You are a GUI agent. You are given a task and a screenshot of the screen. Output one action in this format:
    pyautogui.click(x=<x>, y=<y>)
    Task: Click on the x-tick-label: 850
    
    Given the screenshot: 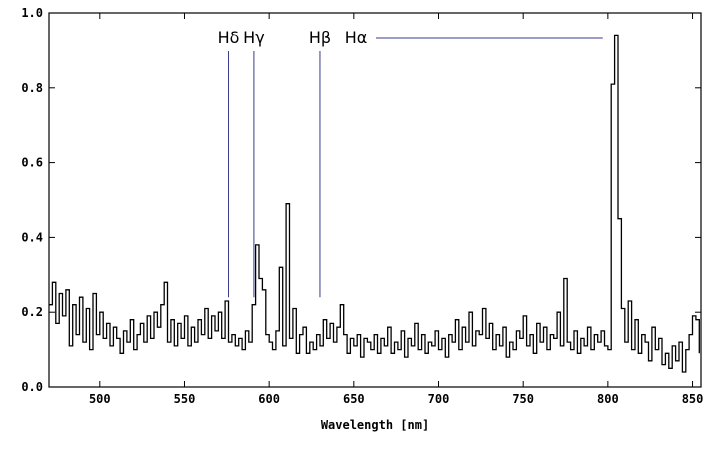 What is the action you would take?
    pyautogui.click(x=693, y=399)
    